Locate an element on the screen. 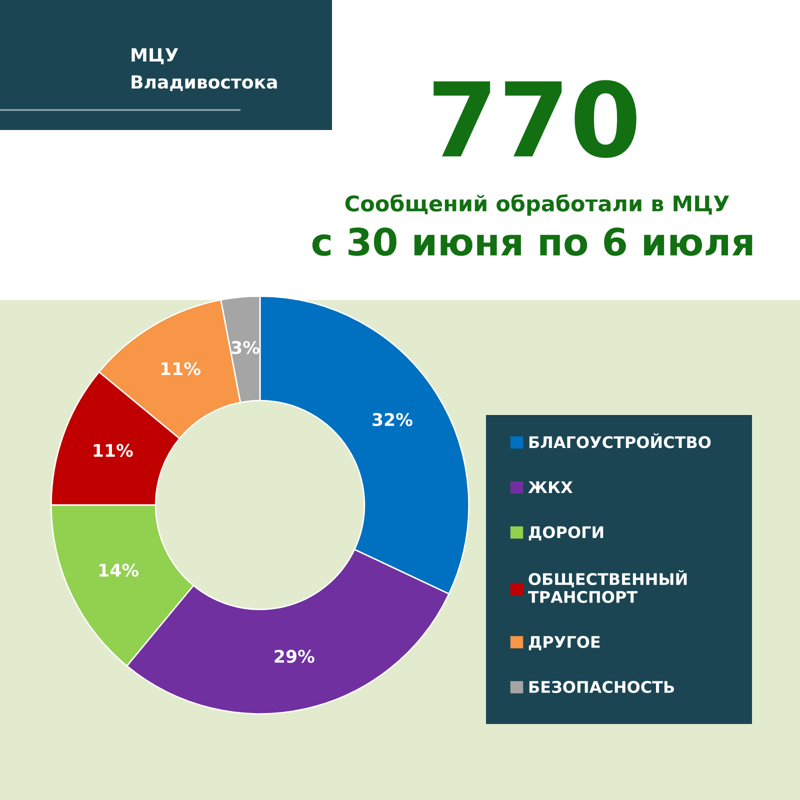  legend-label: БЛАГОУСТРОЙСТВО is located at coordinates (620, 440).